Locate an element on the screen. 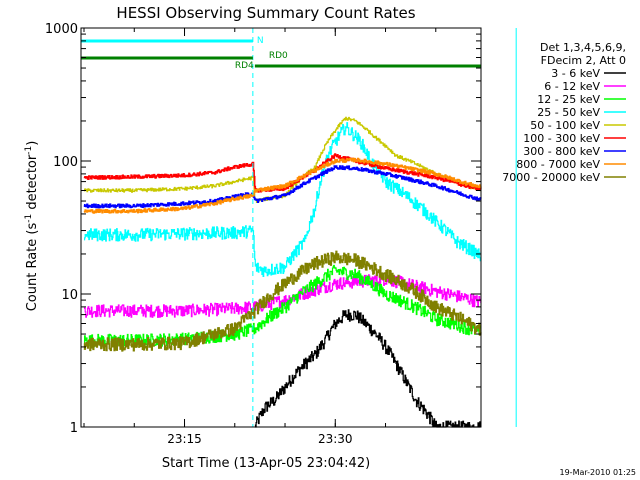  y-axis-label-part3: ) is located at coordinates (32, 143).